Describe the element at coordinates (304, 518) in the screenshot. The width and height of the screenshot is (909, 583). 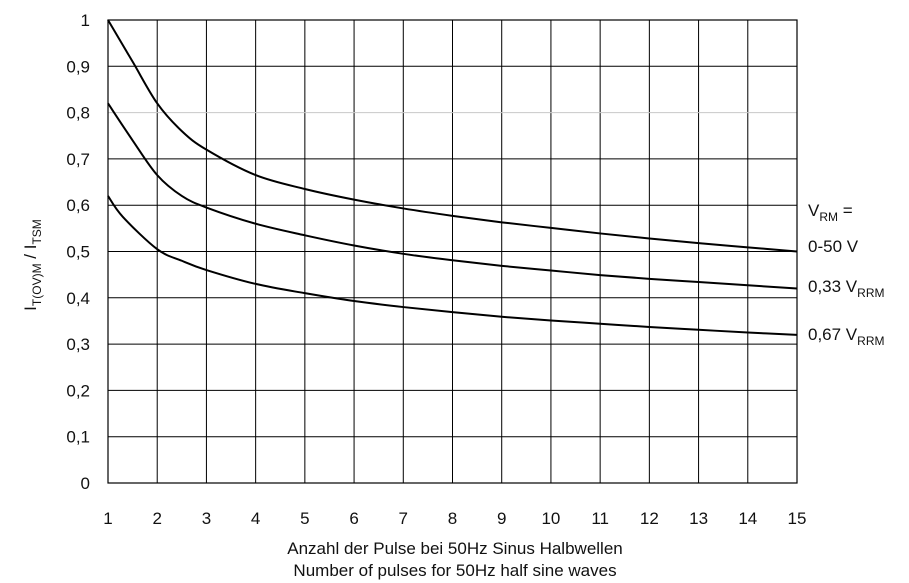
I see `x-tick-label: 5` at that location.